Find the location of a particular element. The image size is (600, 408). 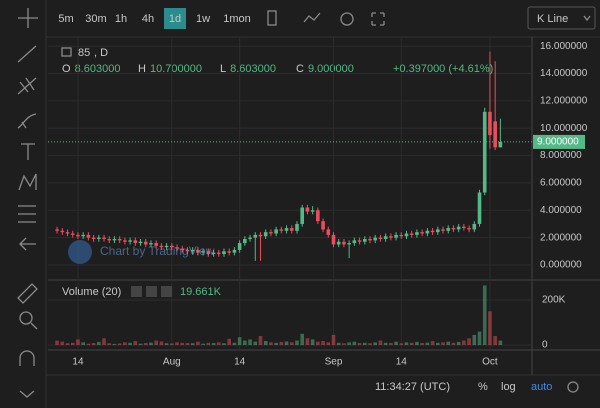

ohlc-item: O 8.603000 is located at coordinates (91, 69).